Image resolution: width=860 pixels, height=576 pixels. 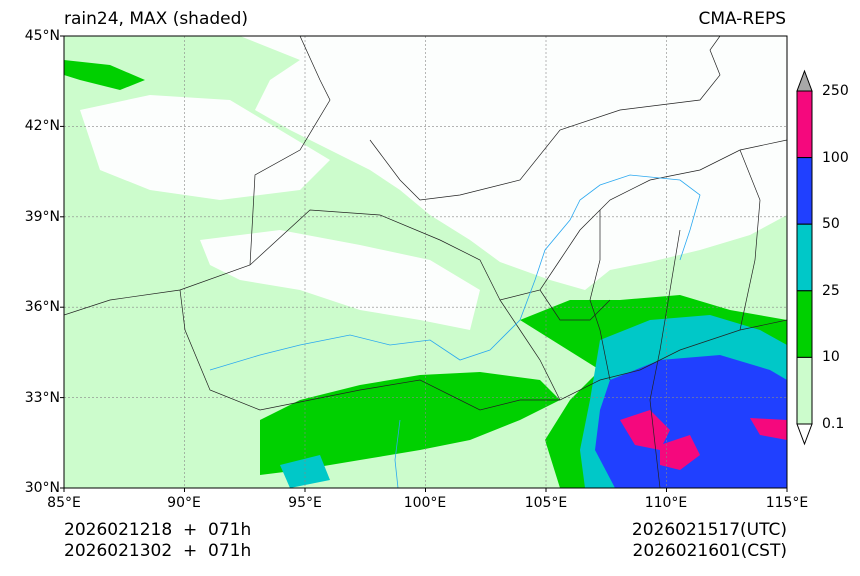 What do you see at coordinates (158, 551) in the screenshot?
I see `init-time-cst: 2026021302 + 071h` at bounding box center [158, 551].